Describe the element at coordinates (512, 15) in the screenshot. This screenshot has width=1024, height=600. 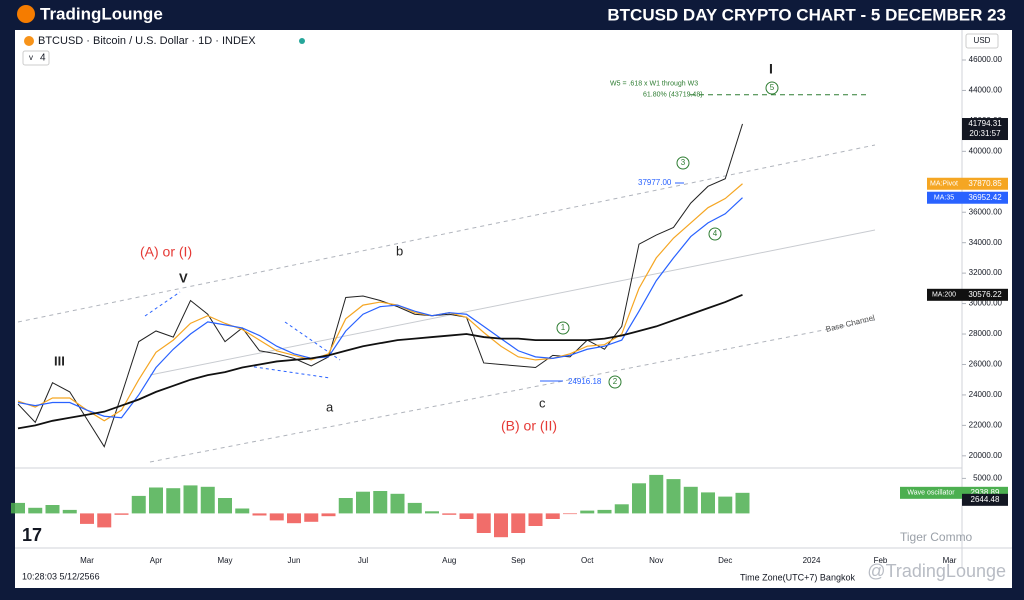
I see `header-bar` at that location.